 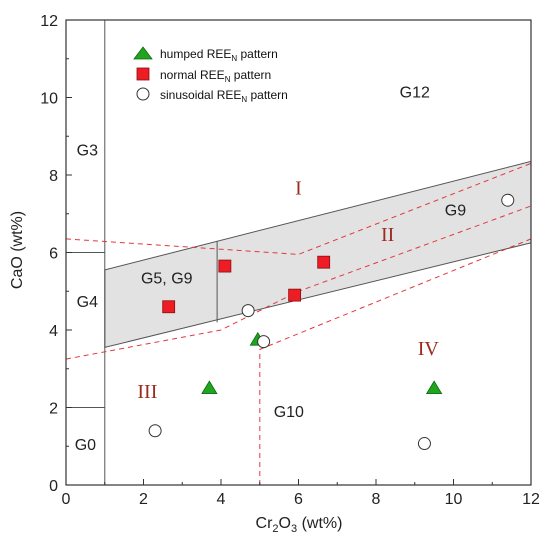 I want to click on x-tick-label: 8, so click(x=376, y=499).